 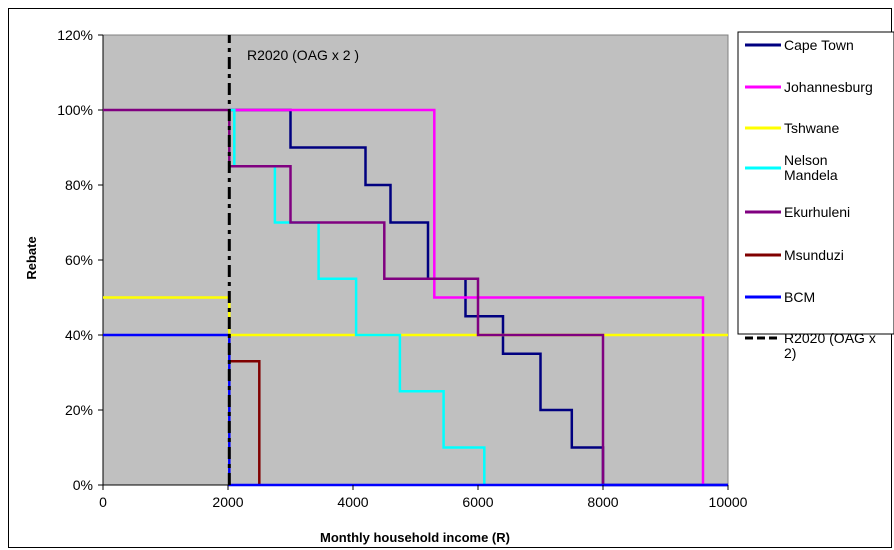 I want to click on x-axis-ticks: 0 2000 4000 6000 8000 10000, so click(x=423, y=497).